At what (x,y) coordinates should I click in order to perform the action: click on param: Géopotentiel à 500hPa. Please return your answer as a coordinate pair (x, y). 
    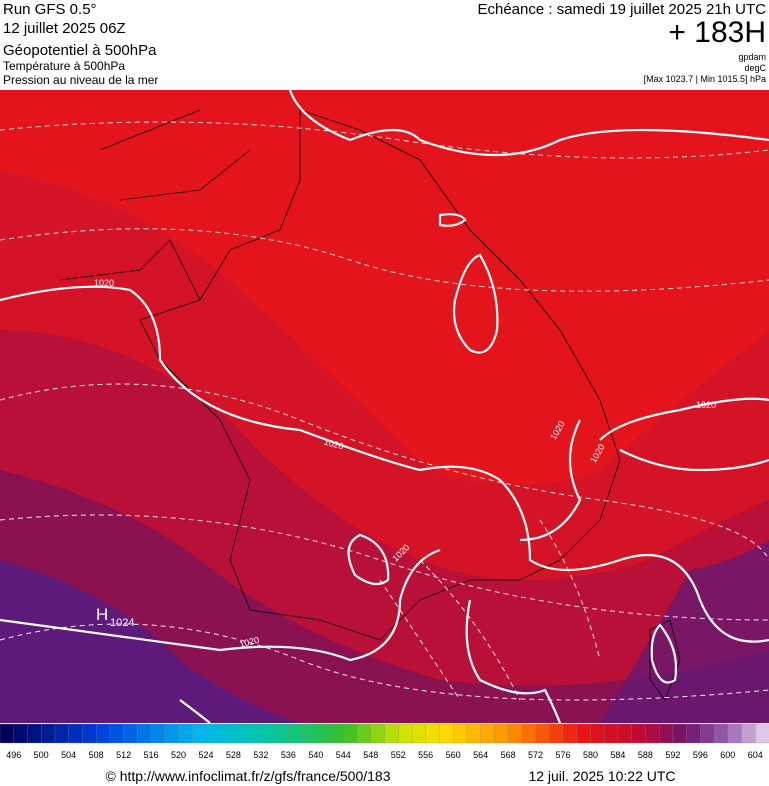
    Looking at the image, I should click on (80, 50).